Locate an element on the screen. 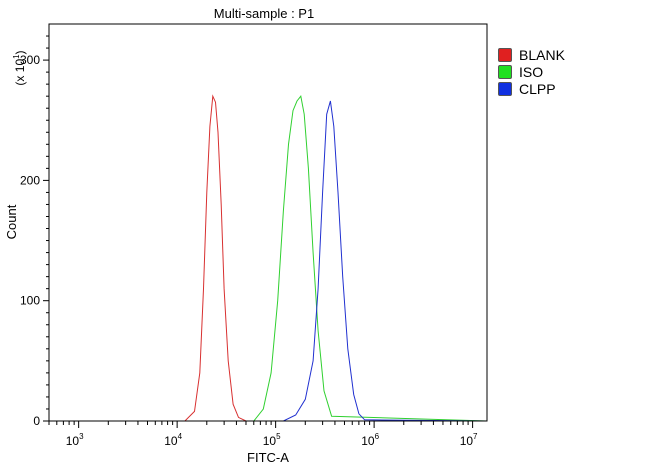 The height and width of the screenshot is (467, 650). legend-swatch-blank is located at coordinates (505, 54).